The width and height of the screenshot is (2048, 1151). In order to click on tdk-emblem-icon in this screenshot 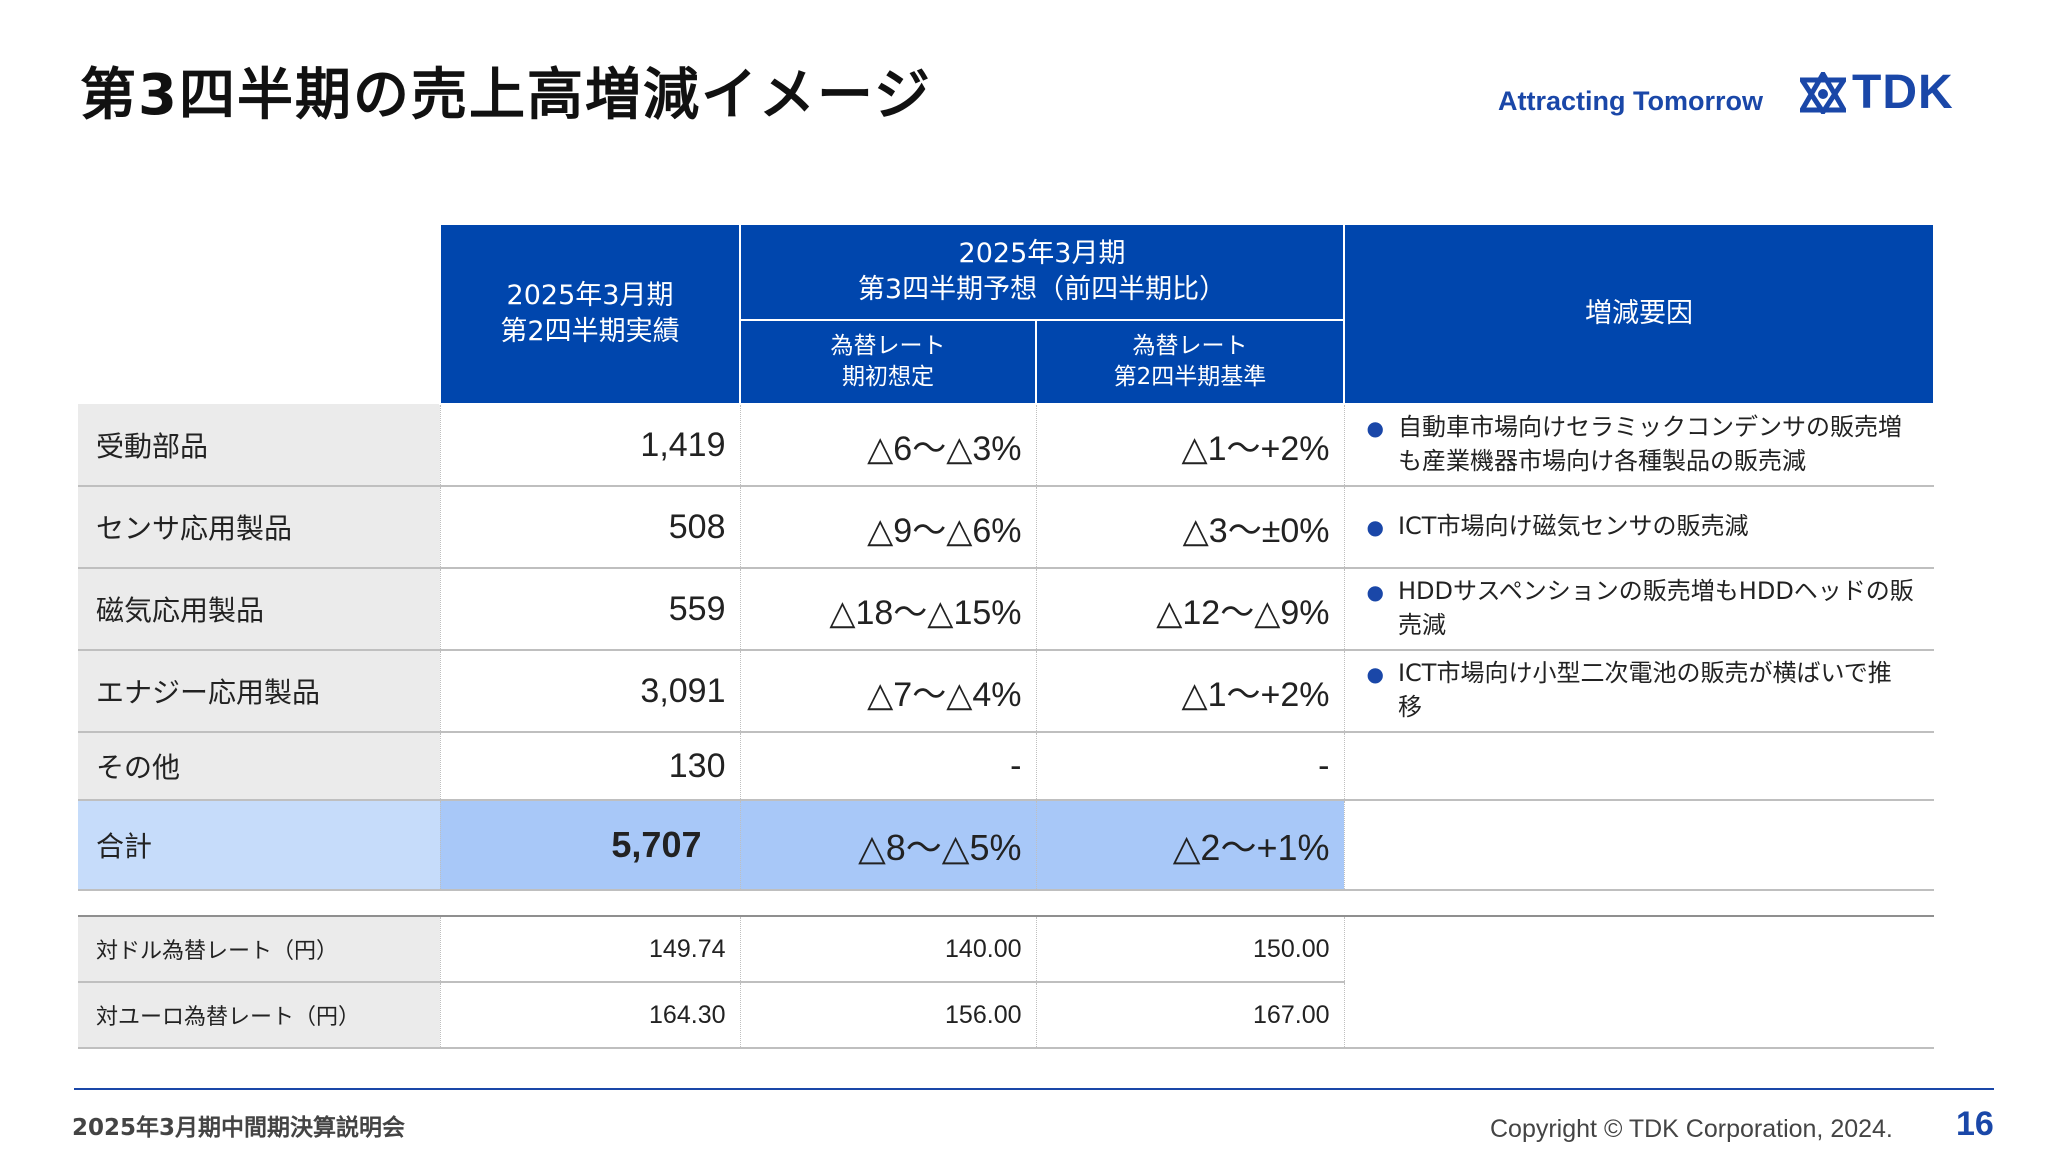, I will do `click(1823, 93)`.